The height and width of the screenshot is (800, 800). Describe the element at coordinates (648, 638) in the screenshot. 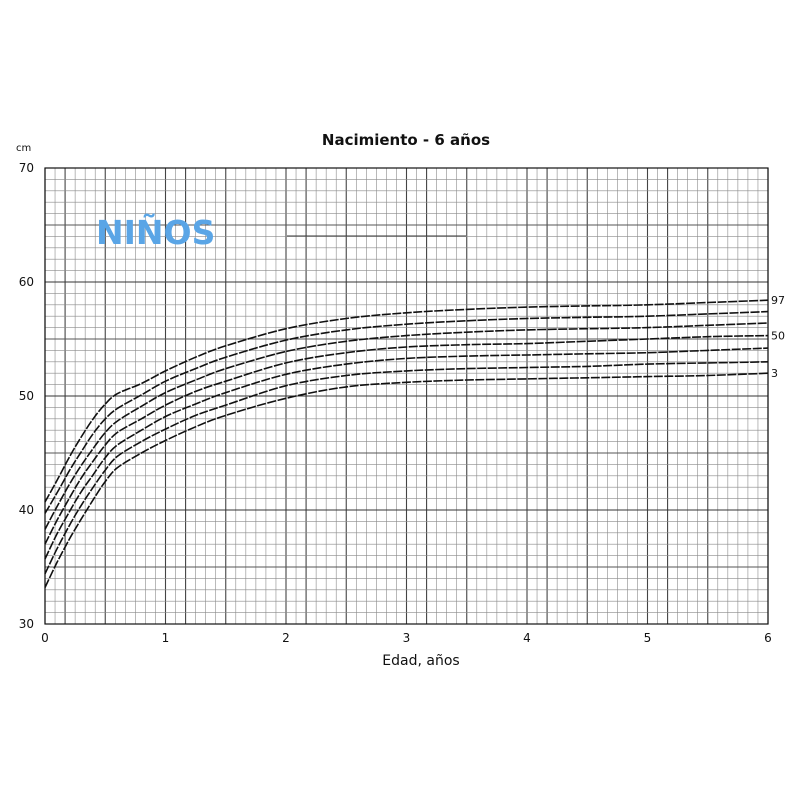

I see `x-tick-label: 5` at that location.